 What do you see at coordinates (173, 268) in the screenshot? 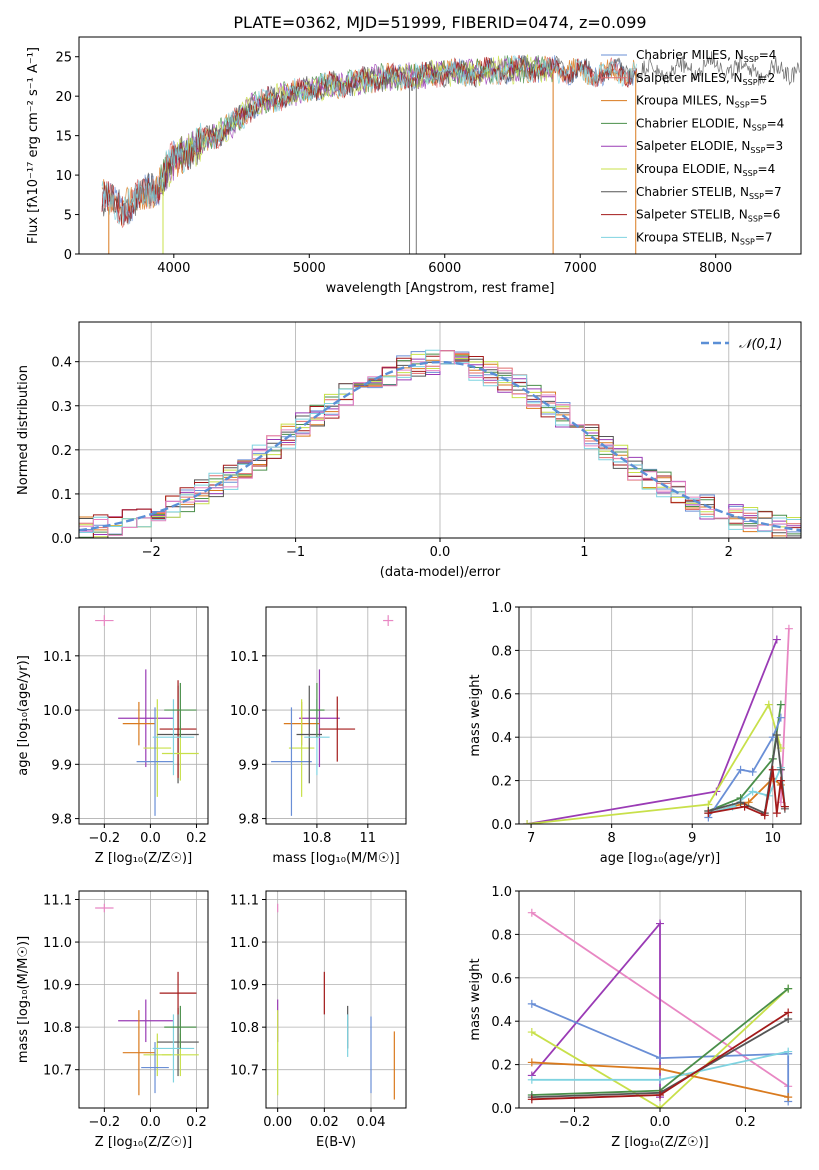
I see `x-tick-label: 4000` at bounding box center [173, 268].